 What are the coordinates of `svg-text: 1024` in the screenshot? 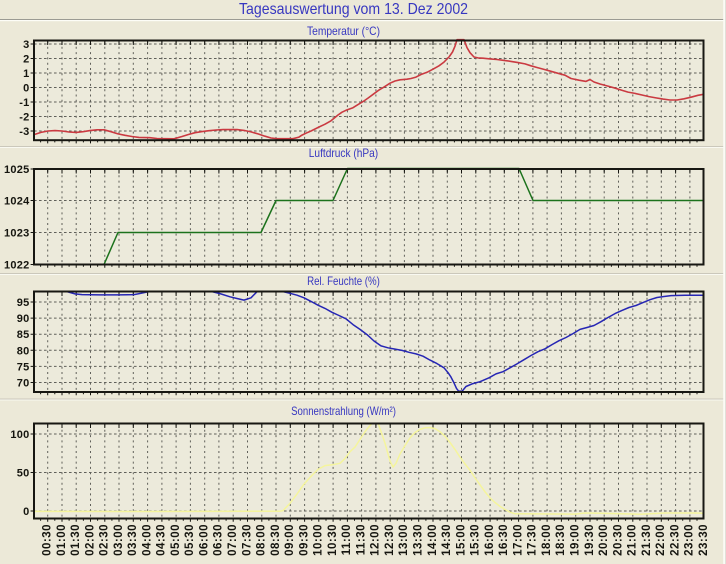 It's located at (17, 202).